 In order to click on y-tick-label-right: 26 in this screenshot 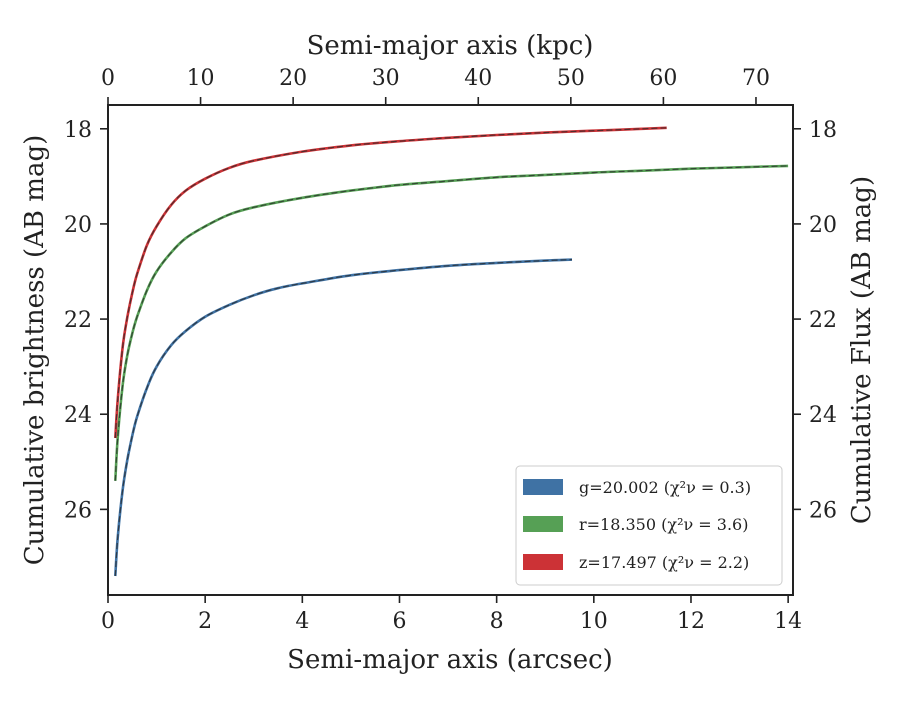, I will do `click(823, 510)`.